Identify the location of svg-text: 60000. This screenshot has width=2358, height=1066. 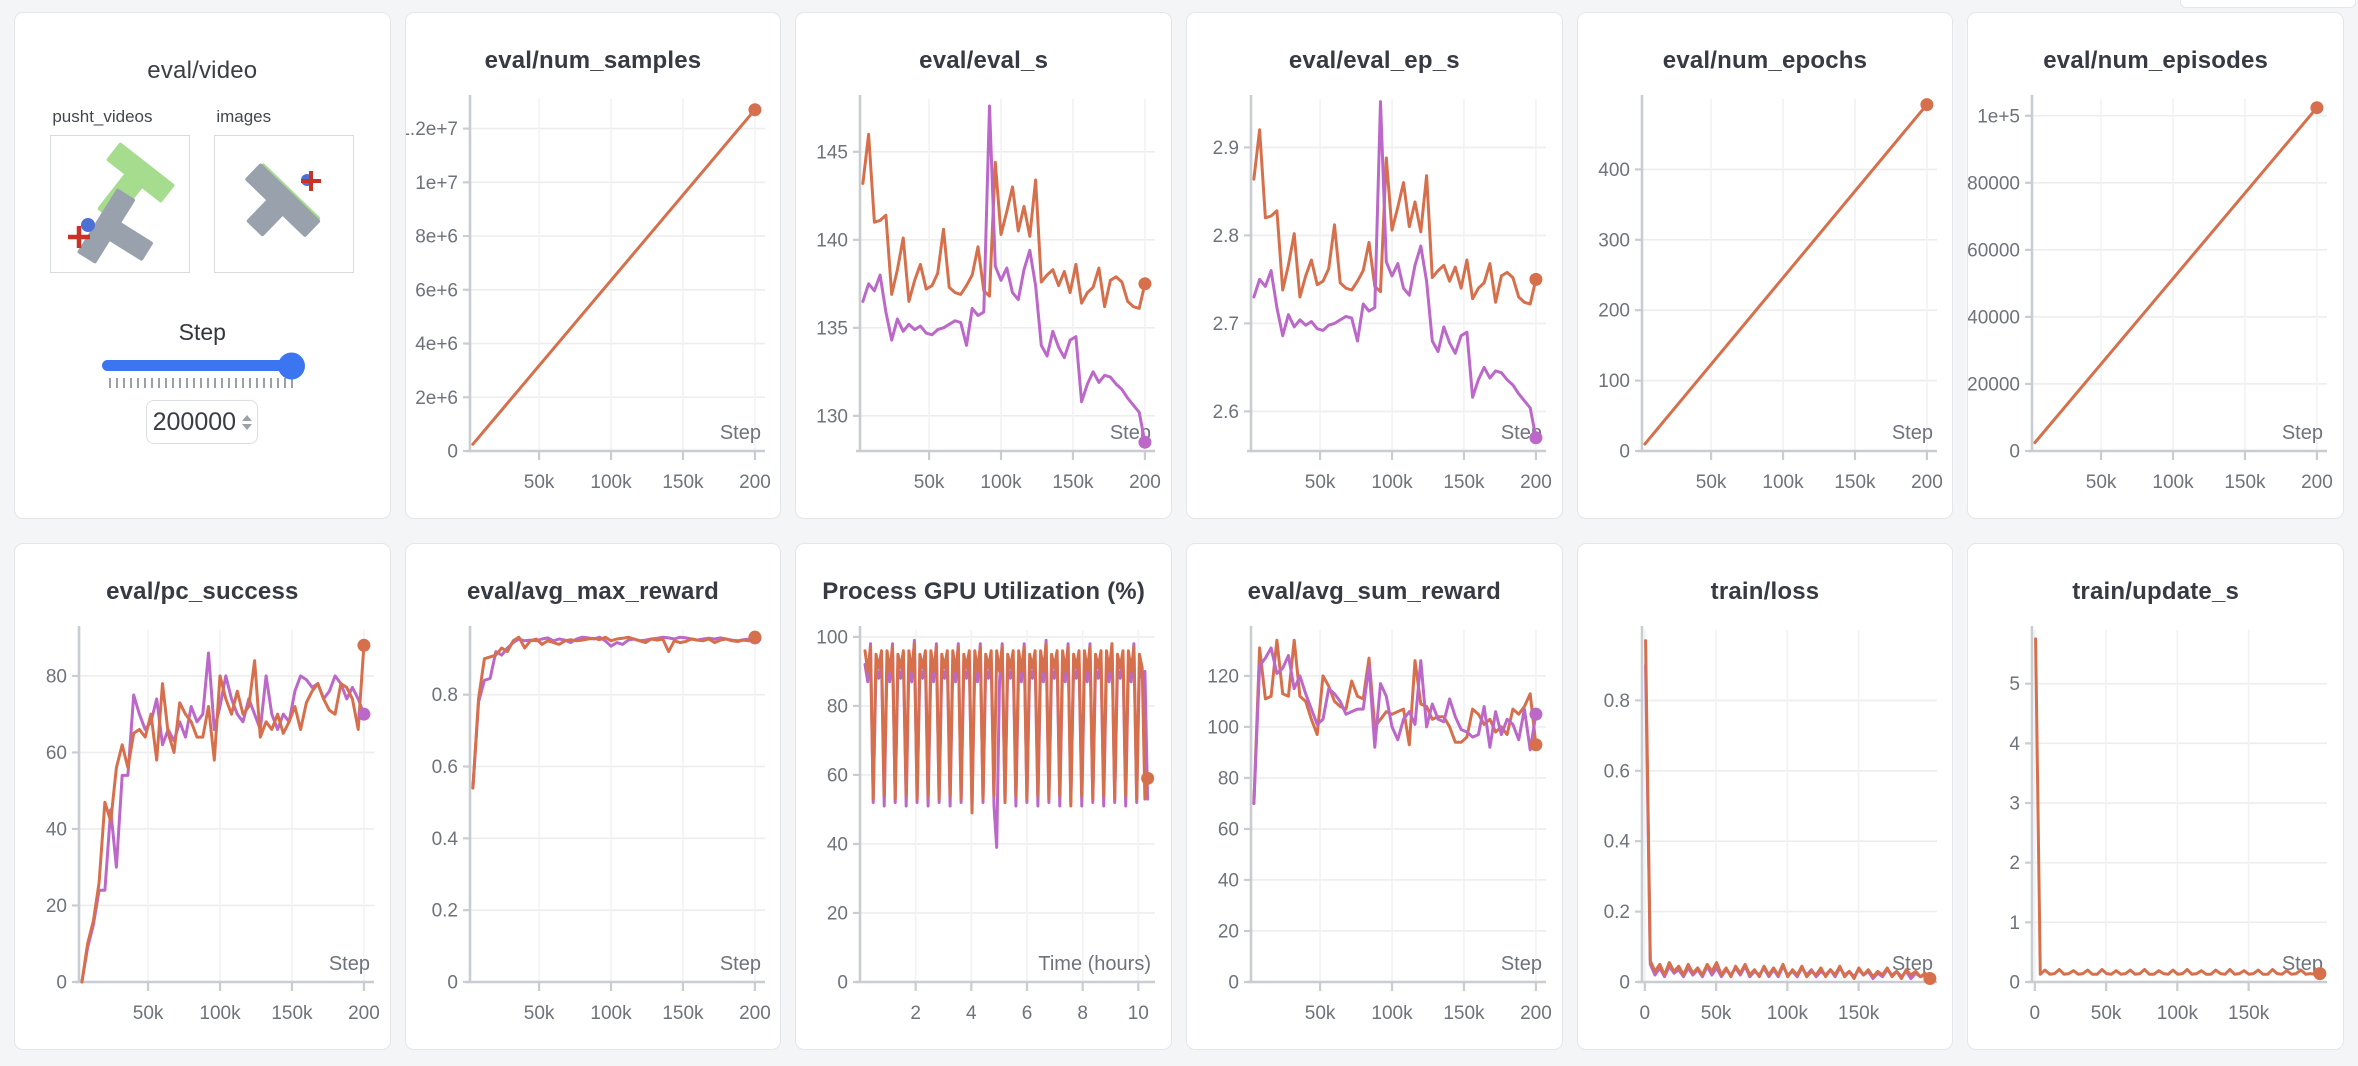
(1994, 250).